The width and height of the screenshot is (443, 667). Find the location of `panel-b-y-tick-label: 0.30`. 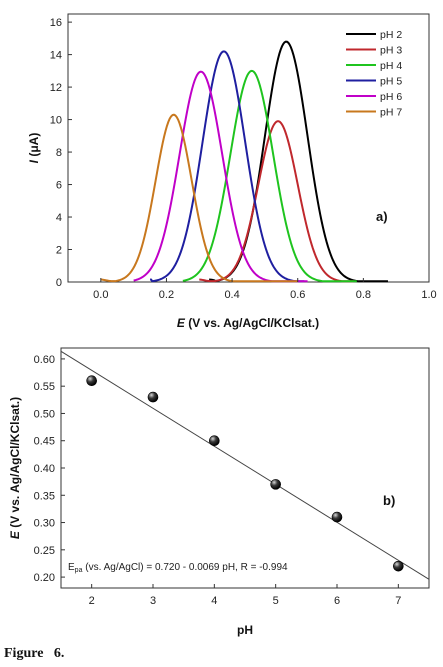

panel-b-y-tick-label: 0.30 is located at coordinates (44, 524).